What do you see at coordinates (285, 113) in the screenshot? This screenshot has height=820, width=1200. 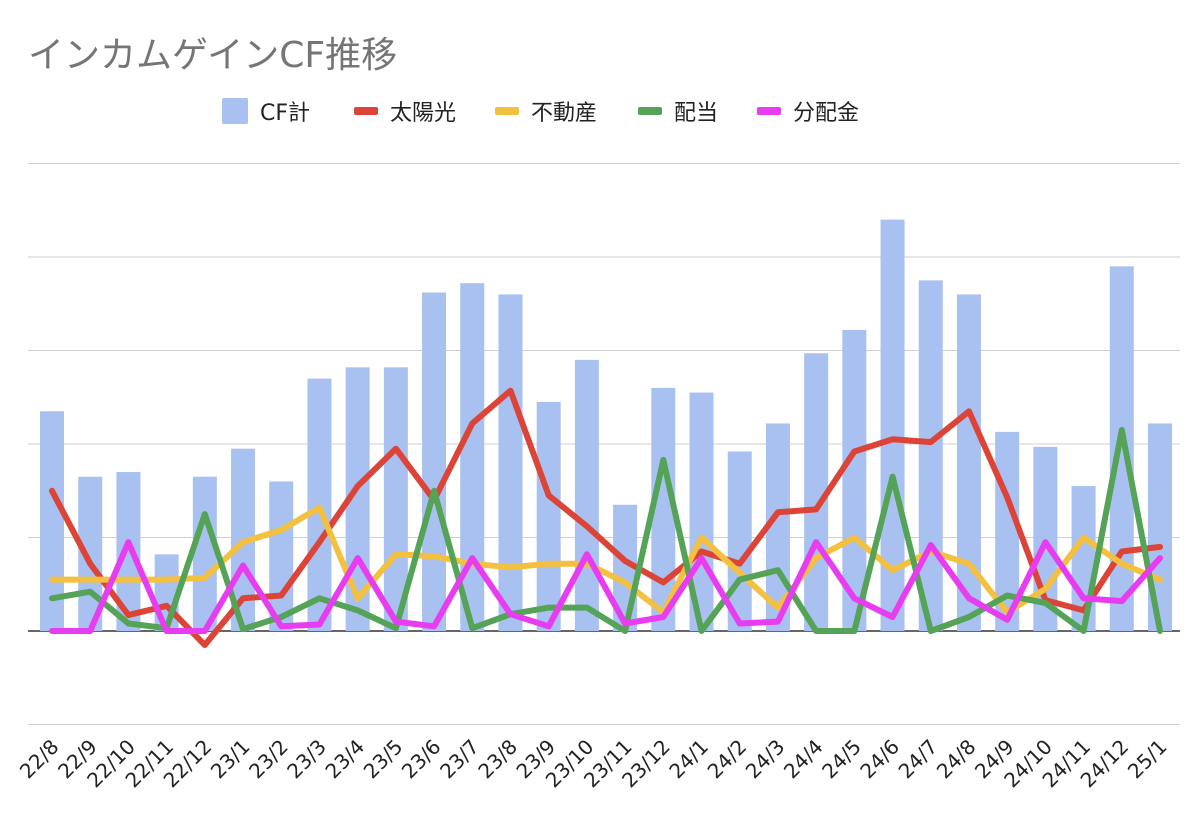 I see `legend-label-cf-total: CF計` at bounding box center [285, 113].